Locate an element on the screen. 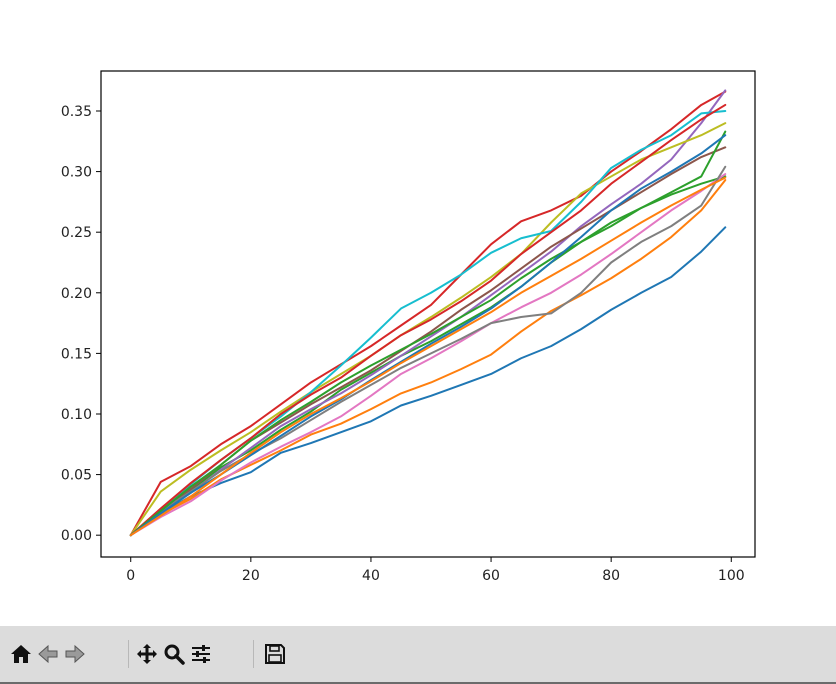 The image size is (836, 684). back-button is located at coordinates (48, 654).